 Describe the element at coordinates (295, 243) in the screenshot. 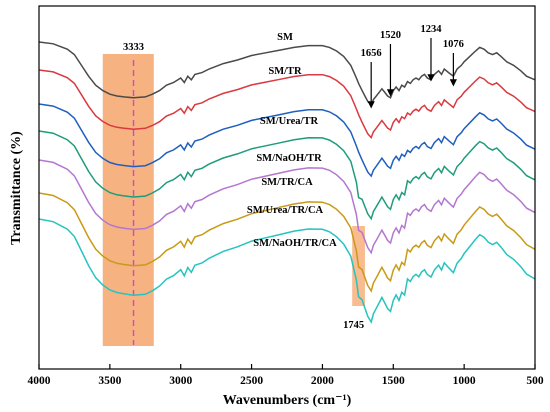

I see `series-label: SM/NaOH/TR/CA` at that location.